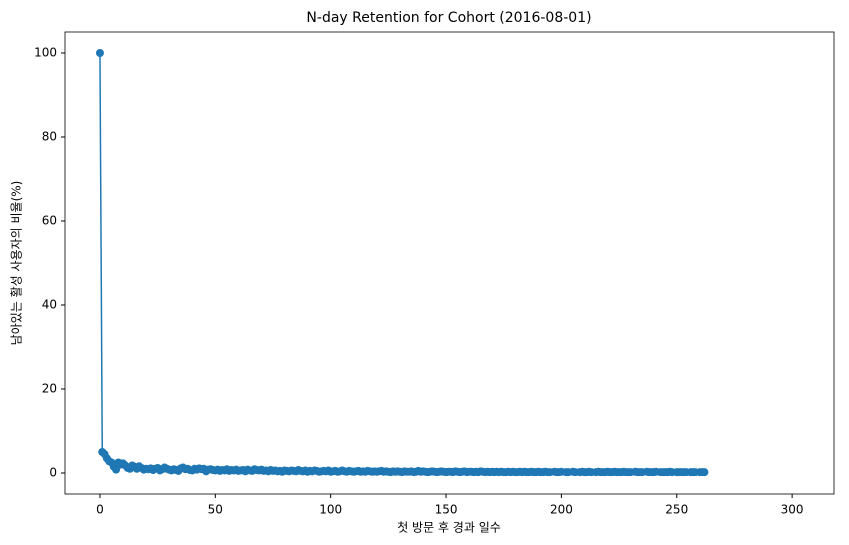 This screenshot has height=545, width=849. Describe the element at coordinates (17, 263) in the screenshot. I see `y-axis-label: 남아있는 활성 사용자의 비율(%)` at that location.